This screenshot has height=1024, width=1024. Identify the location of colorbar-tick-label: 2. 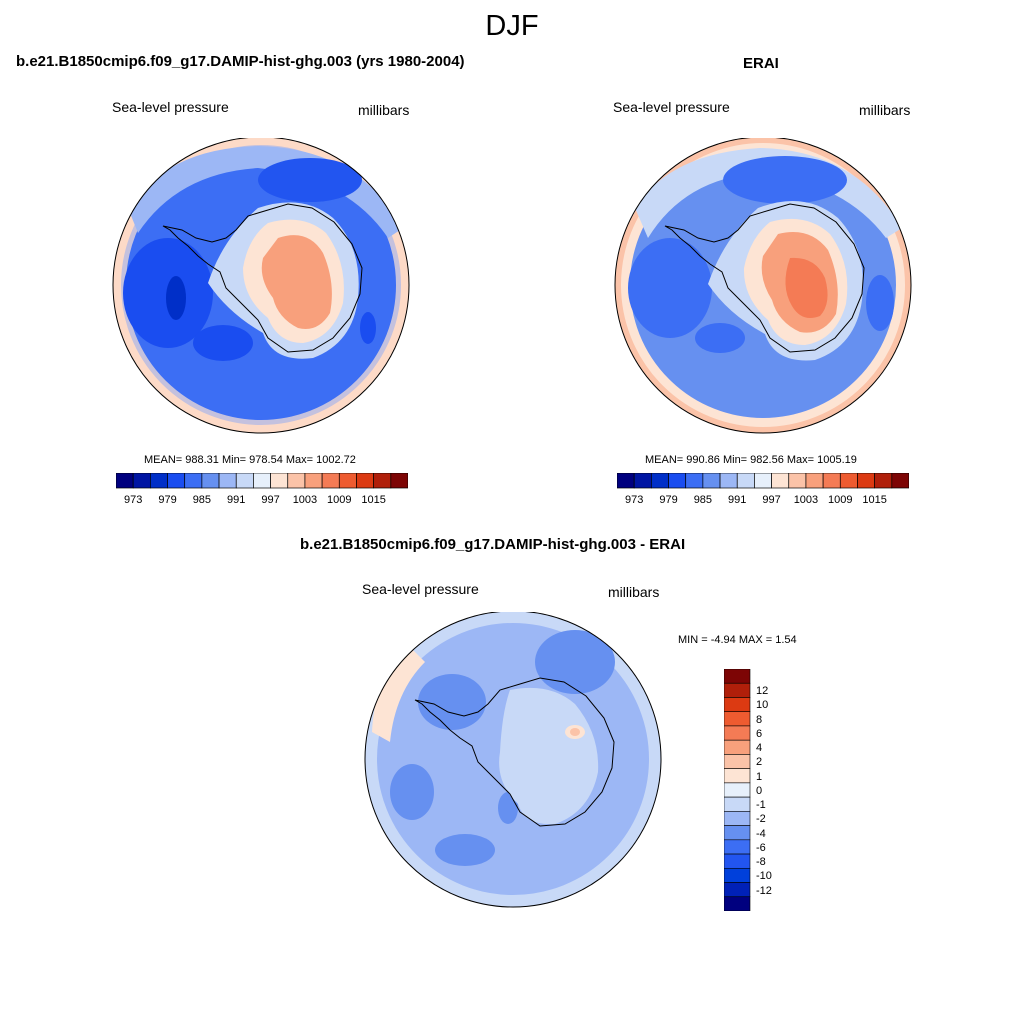
(759, 762).